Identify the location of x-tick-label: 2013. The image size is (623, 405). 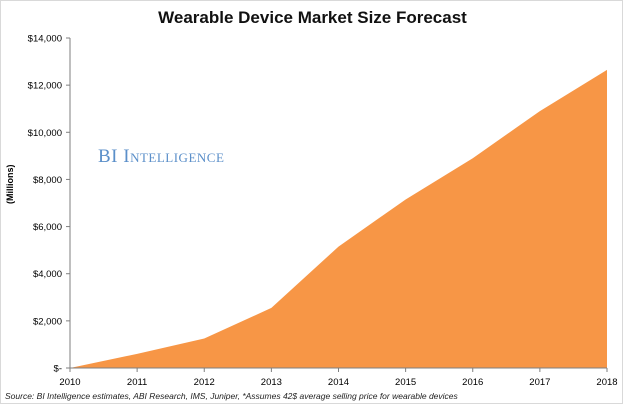
(271, 382).